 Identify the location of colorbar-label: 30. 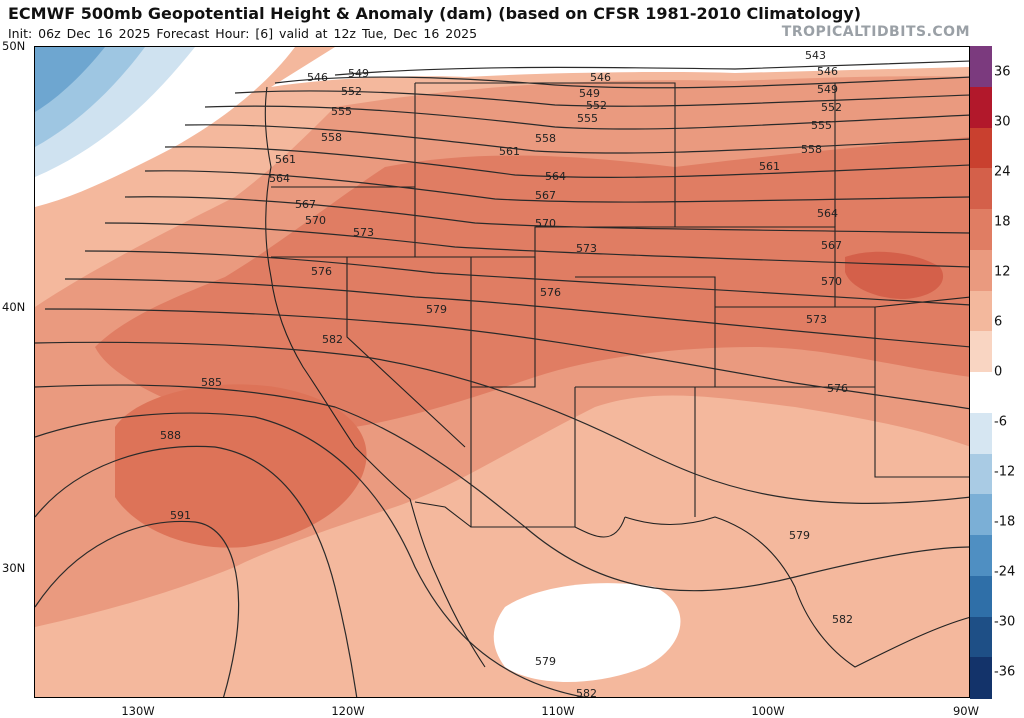
(1002, 122).